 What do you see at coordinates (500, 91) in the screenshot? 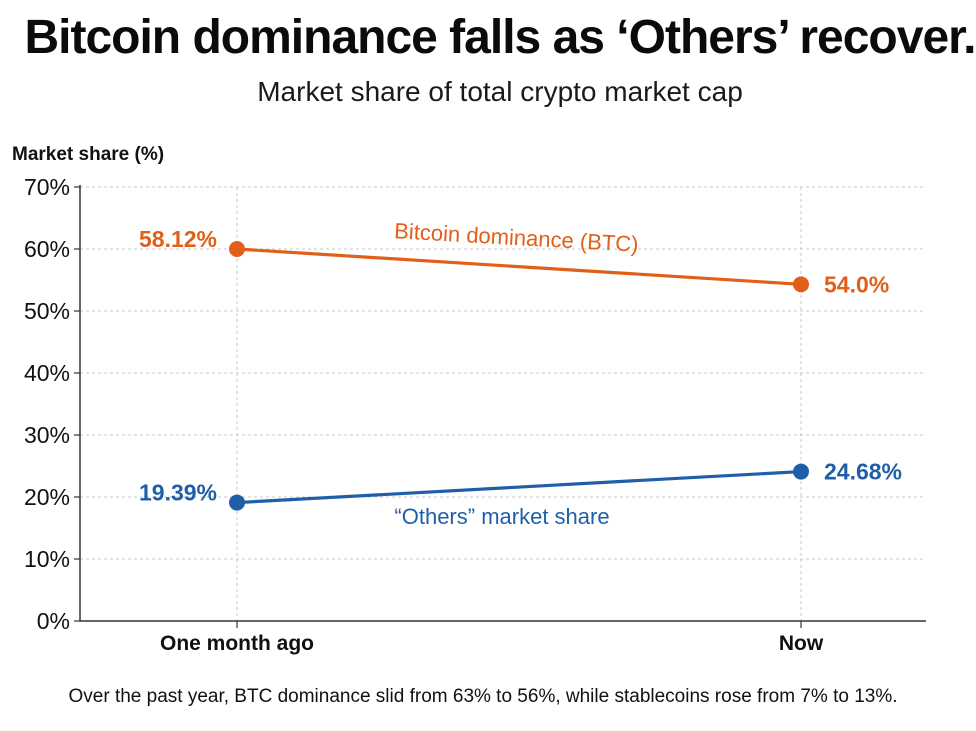
I see `chart-subtitle: Market share of total crypto market cap` at bounding box center [500, 91].